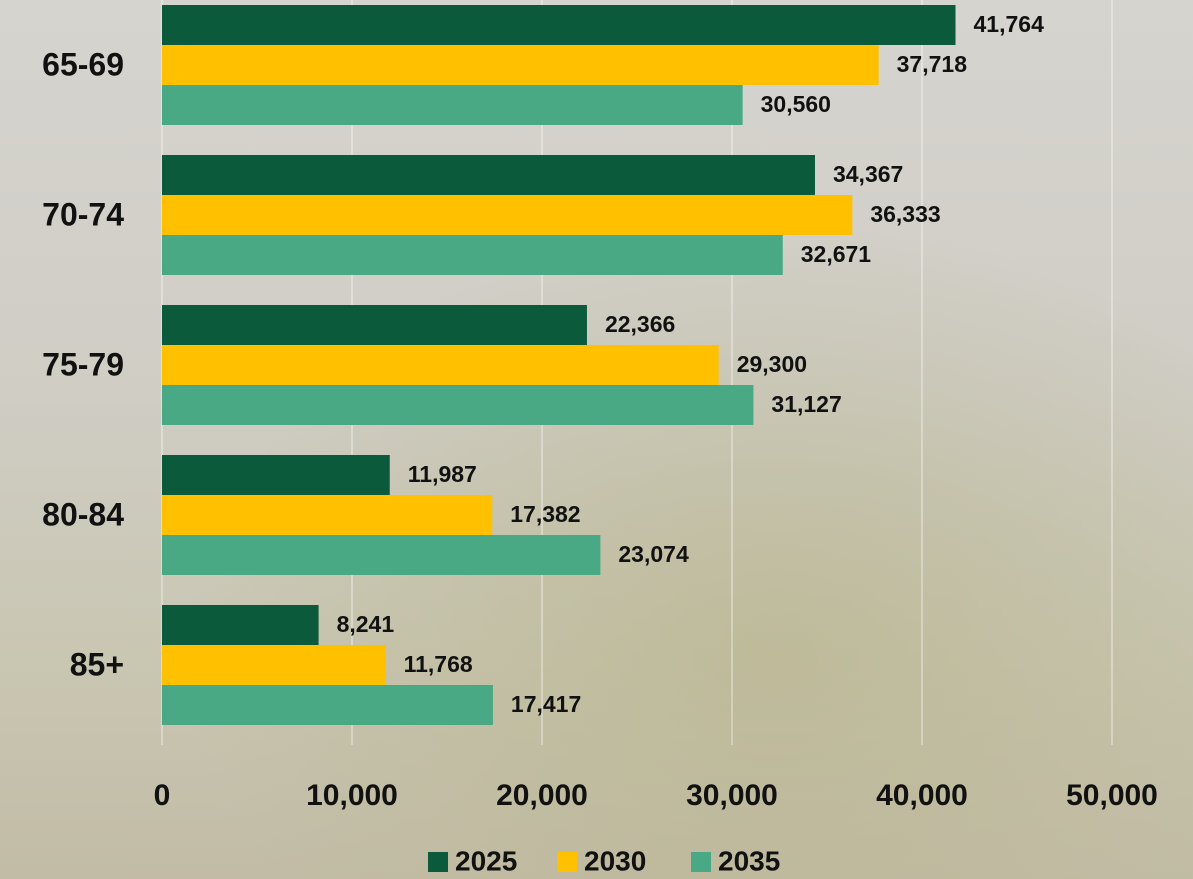 The width and height of the screenshot is (1193, 879). What do you see at coordinates (922, 795) in the screenshot?
I see `x-tick-label: 40,000` at bounding box center [922, 795].